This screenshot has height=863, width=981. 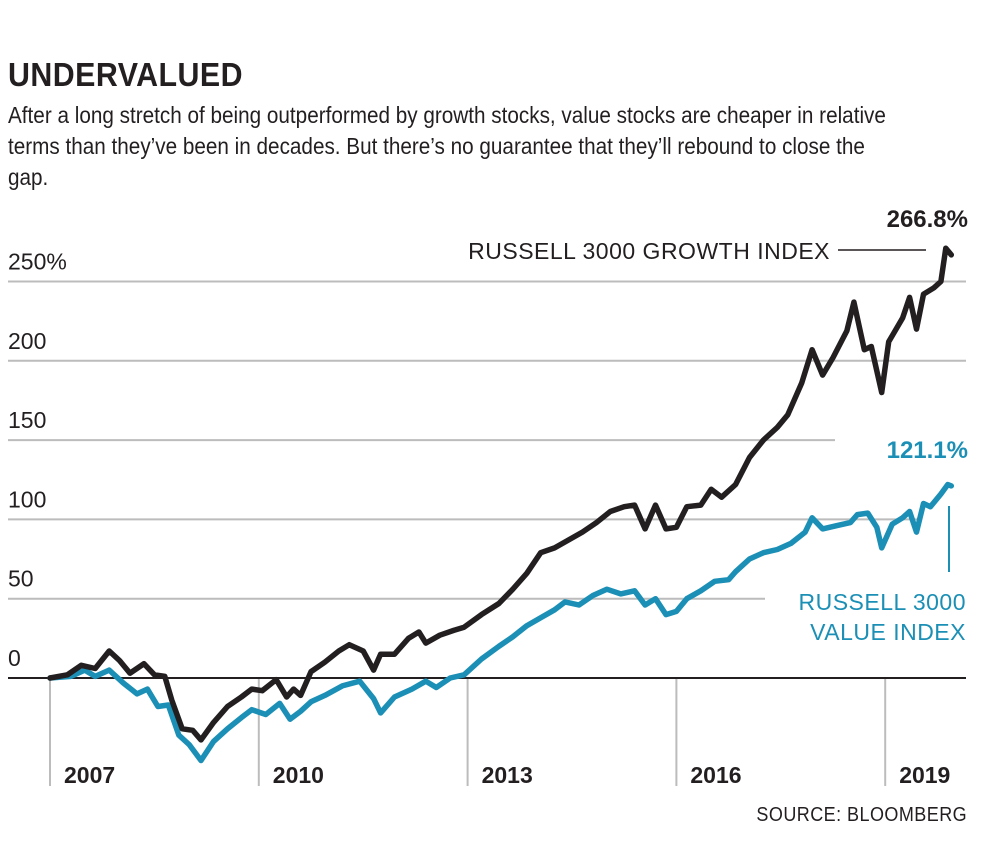 What do you see at coordinates (21, 579) in the screenshot?
I see `y-tick-label: 50` at bounding box center [21, 579].